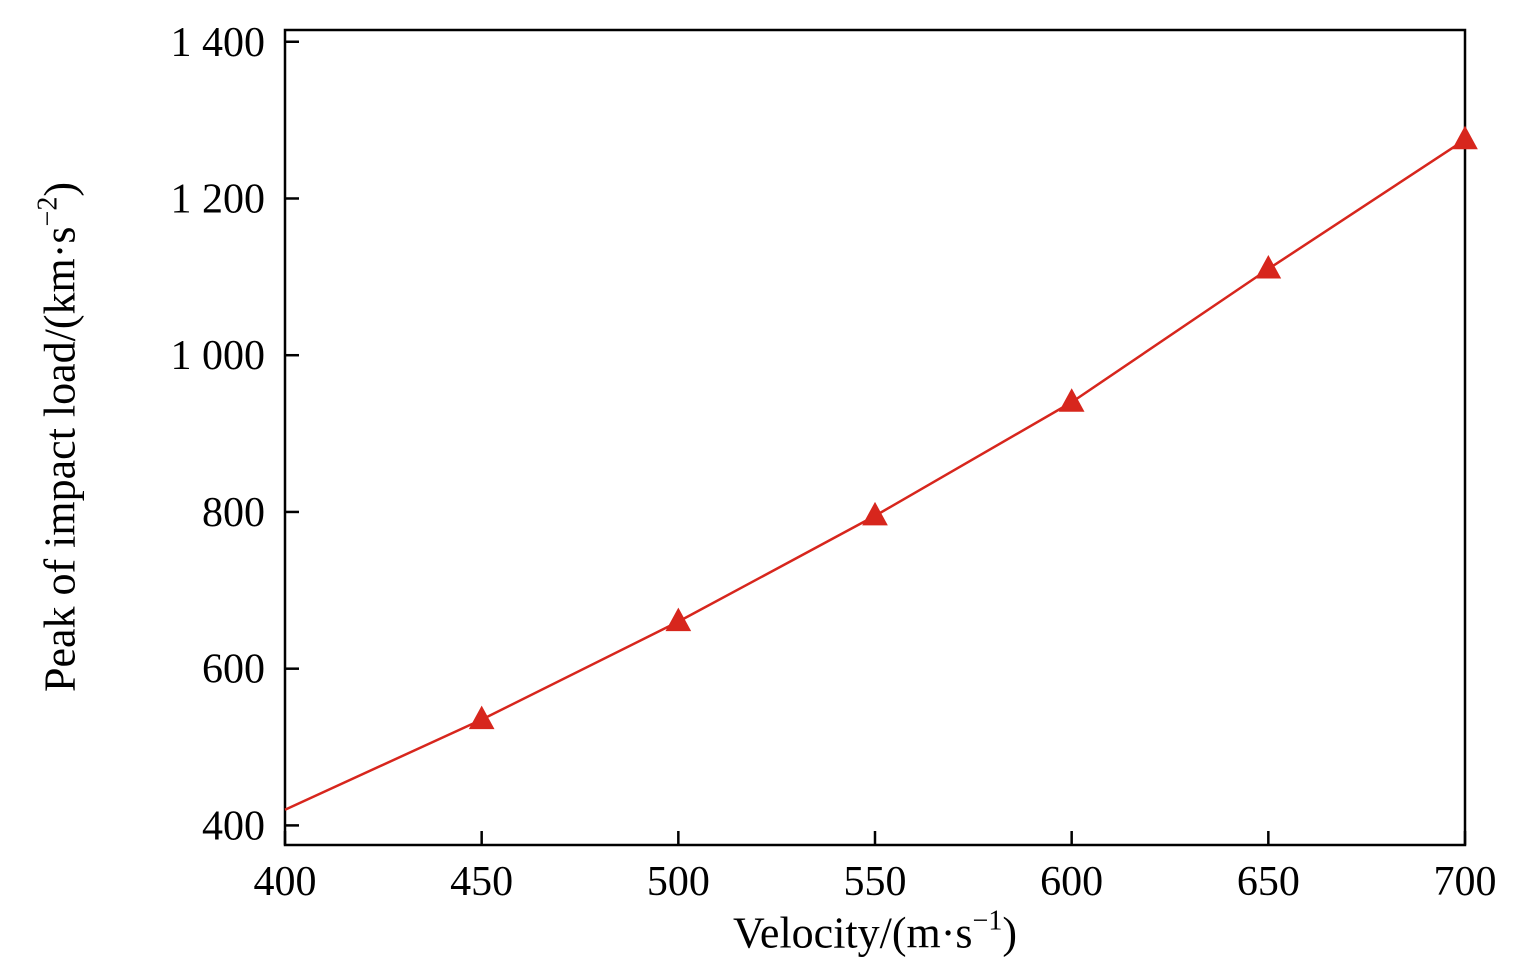 This screenshot has height=974, width=1535. Describe the element at coordinates (853, 933) in the screenshot. I see `x-axis-title-text: Velocity/(m·s` at that location.